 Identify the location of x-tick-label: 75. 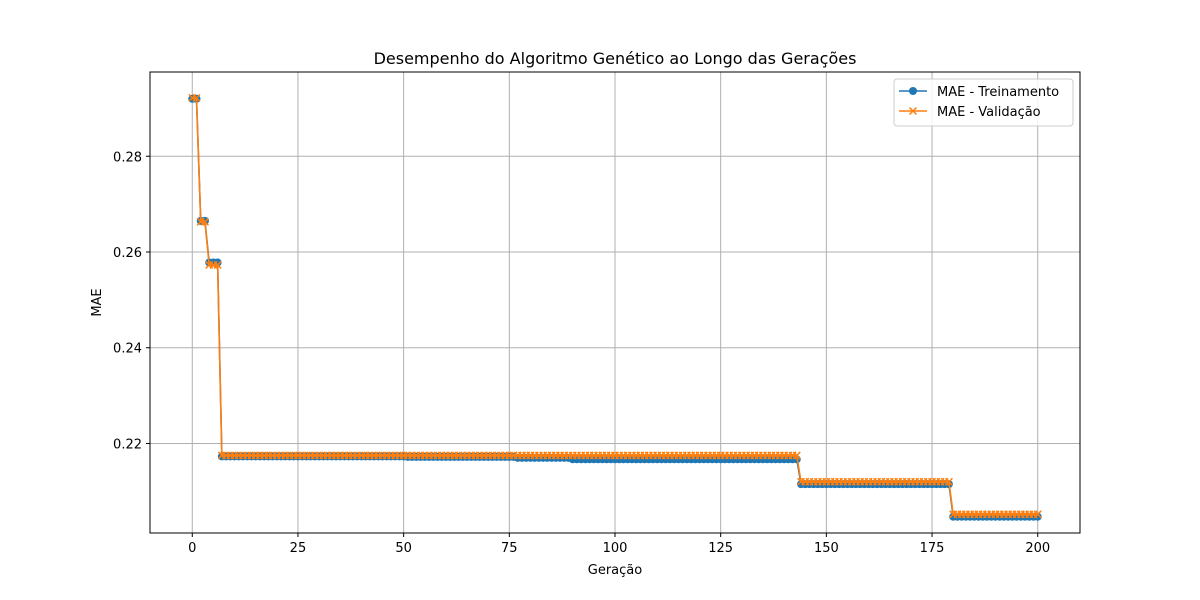
(509, 548).